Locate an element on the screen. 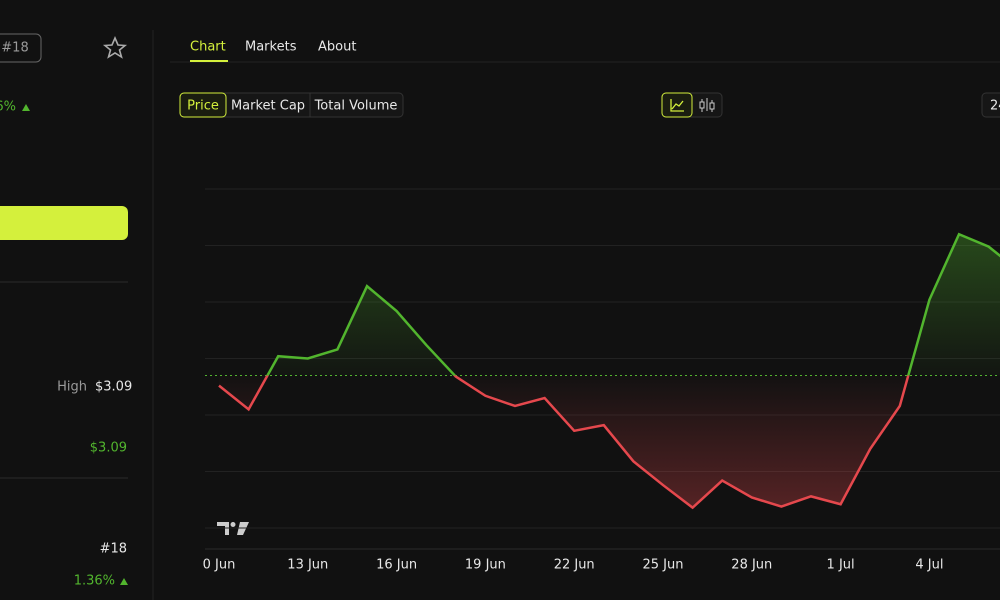 This screenshot has height=600, width=1000. price-change-top: 6% is located at coordinates (8, 107).